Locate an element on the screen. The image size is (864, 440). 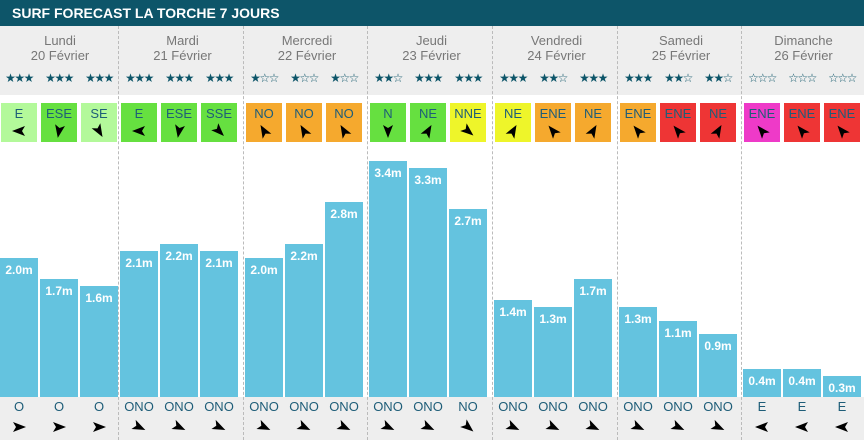
wave-height-bar: 1.3m is located at coordinates (638, 352).